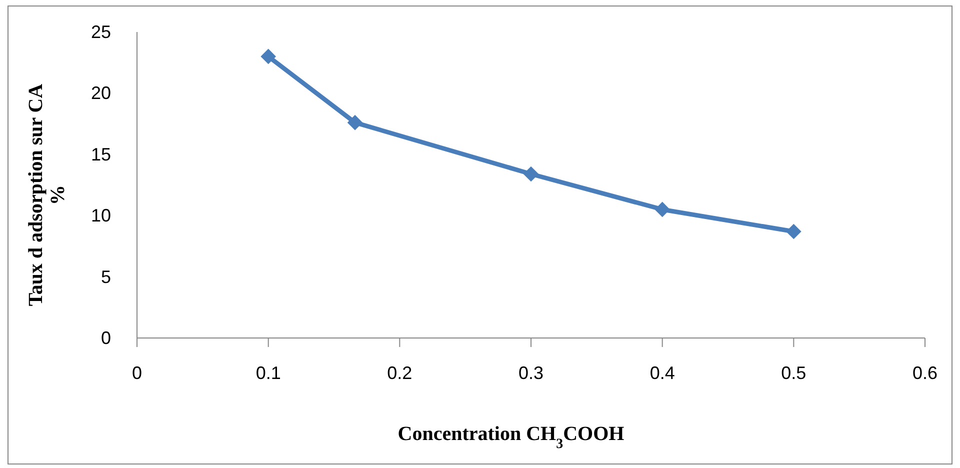  Describe the element at coordinates (100, 32) in the screenshot. I see `y-tick-label: 25` at that location.